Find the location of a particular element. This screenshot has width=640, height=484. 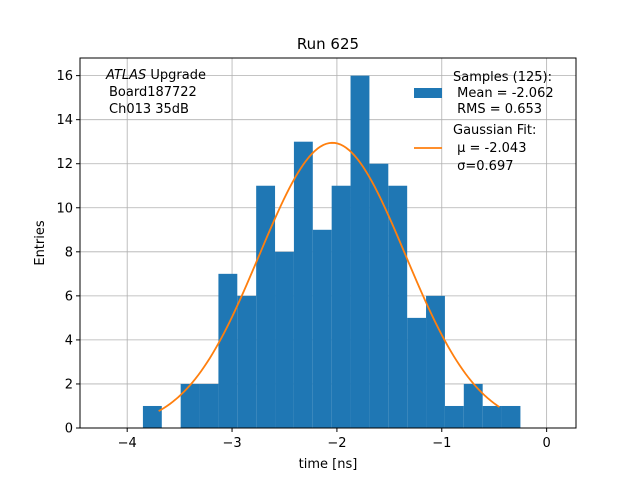

annotation-block: ATLAS Upgrade Board187722 Ch013 35dB is located at coordinates (155, 92).